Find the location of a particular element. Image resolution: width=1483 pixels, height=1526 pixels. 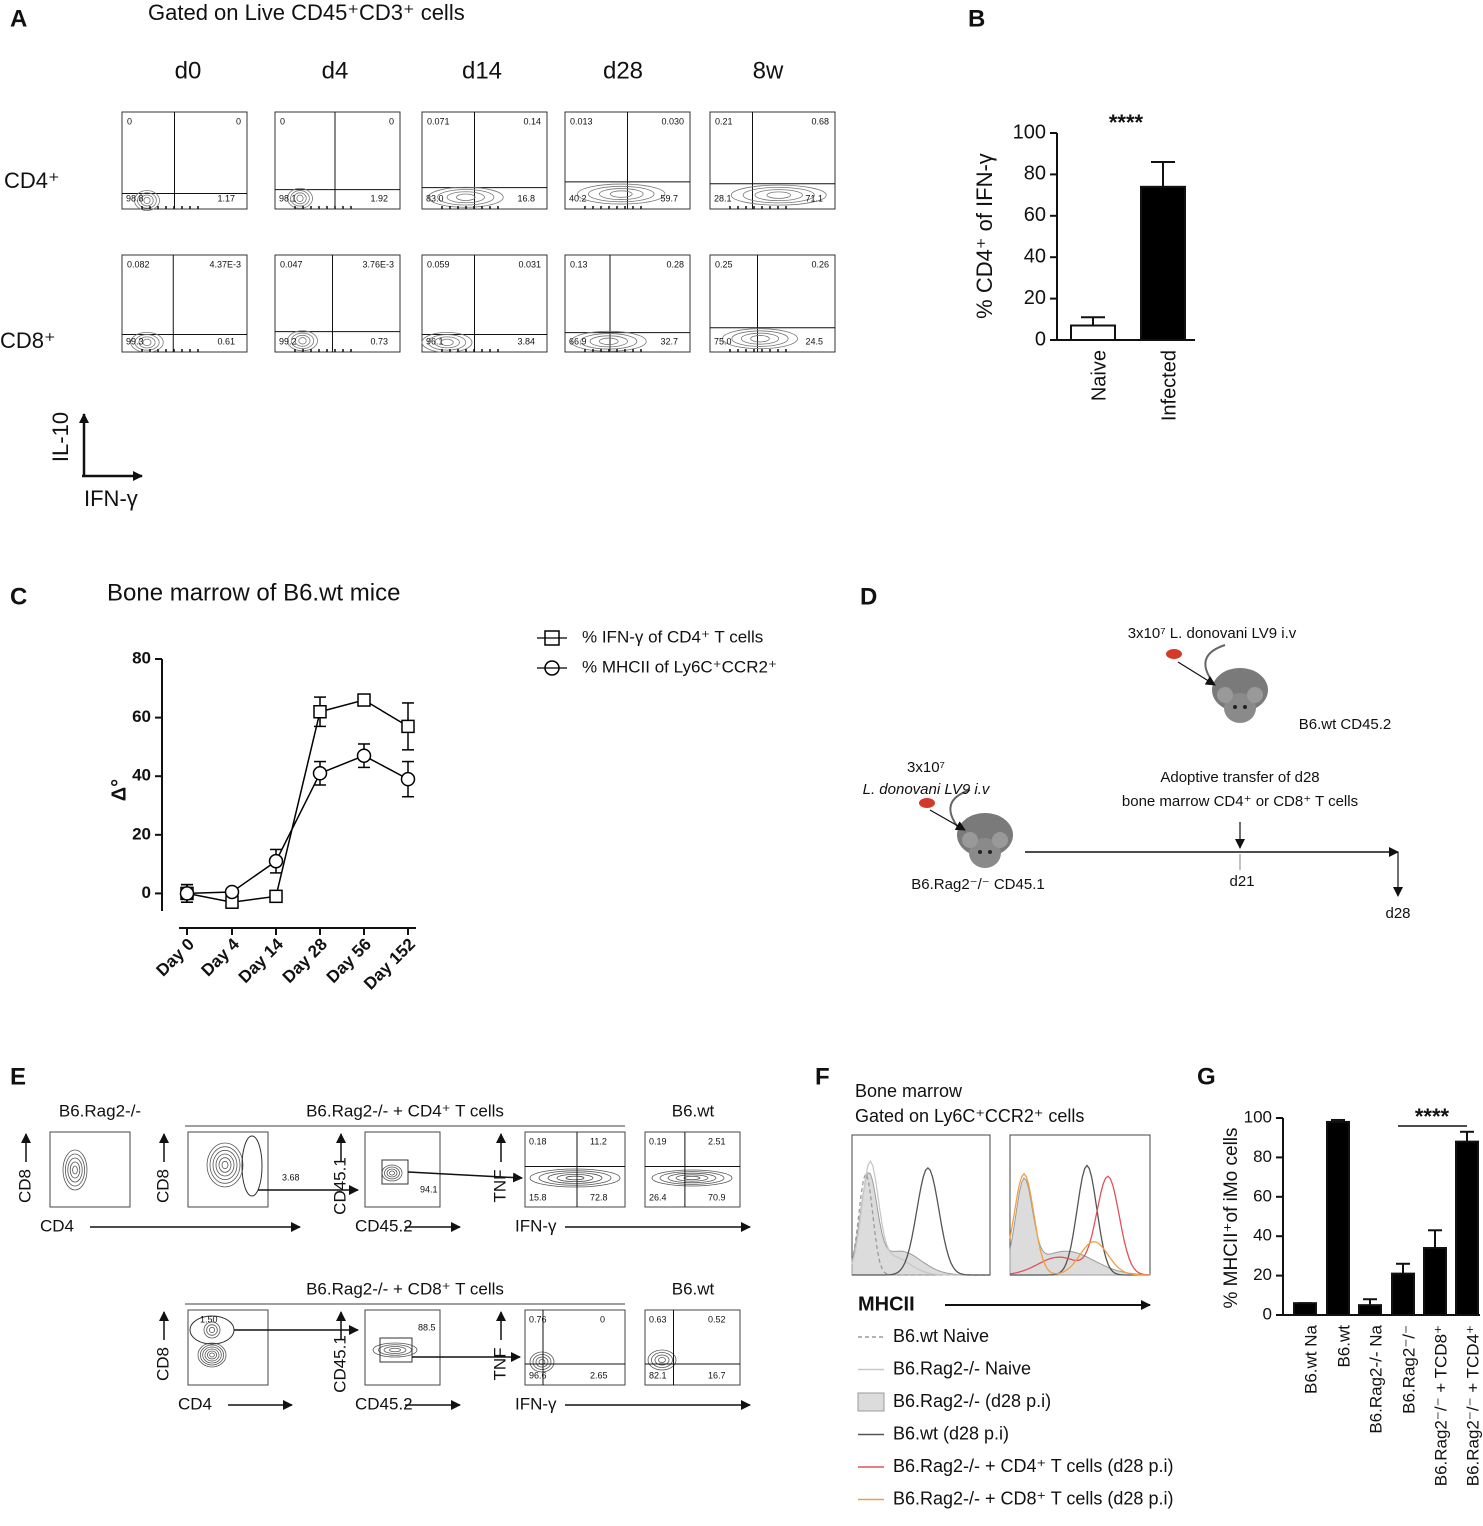

axis-label: CD45.2 is located at coordinates (384, 1403).